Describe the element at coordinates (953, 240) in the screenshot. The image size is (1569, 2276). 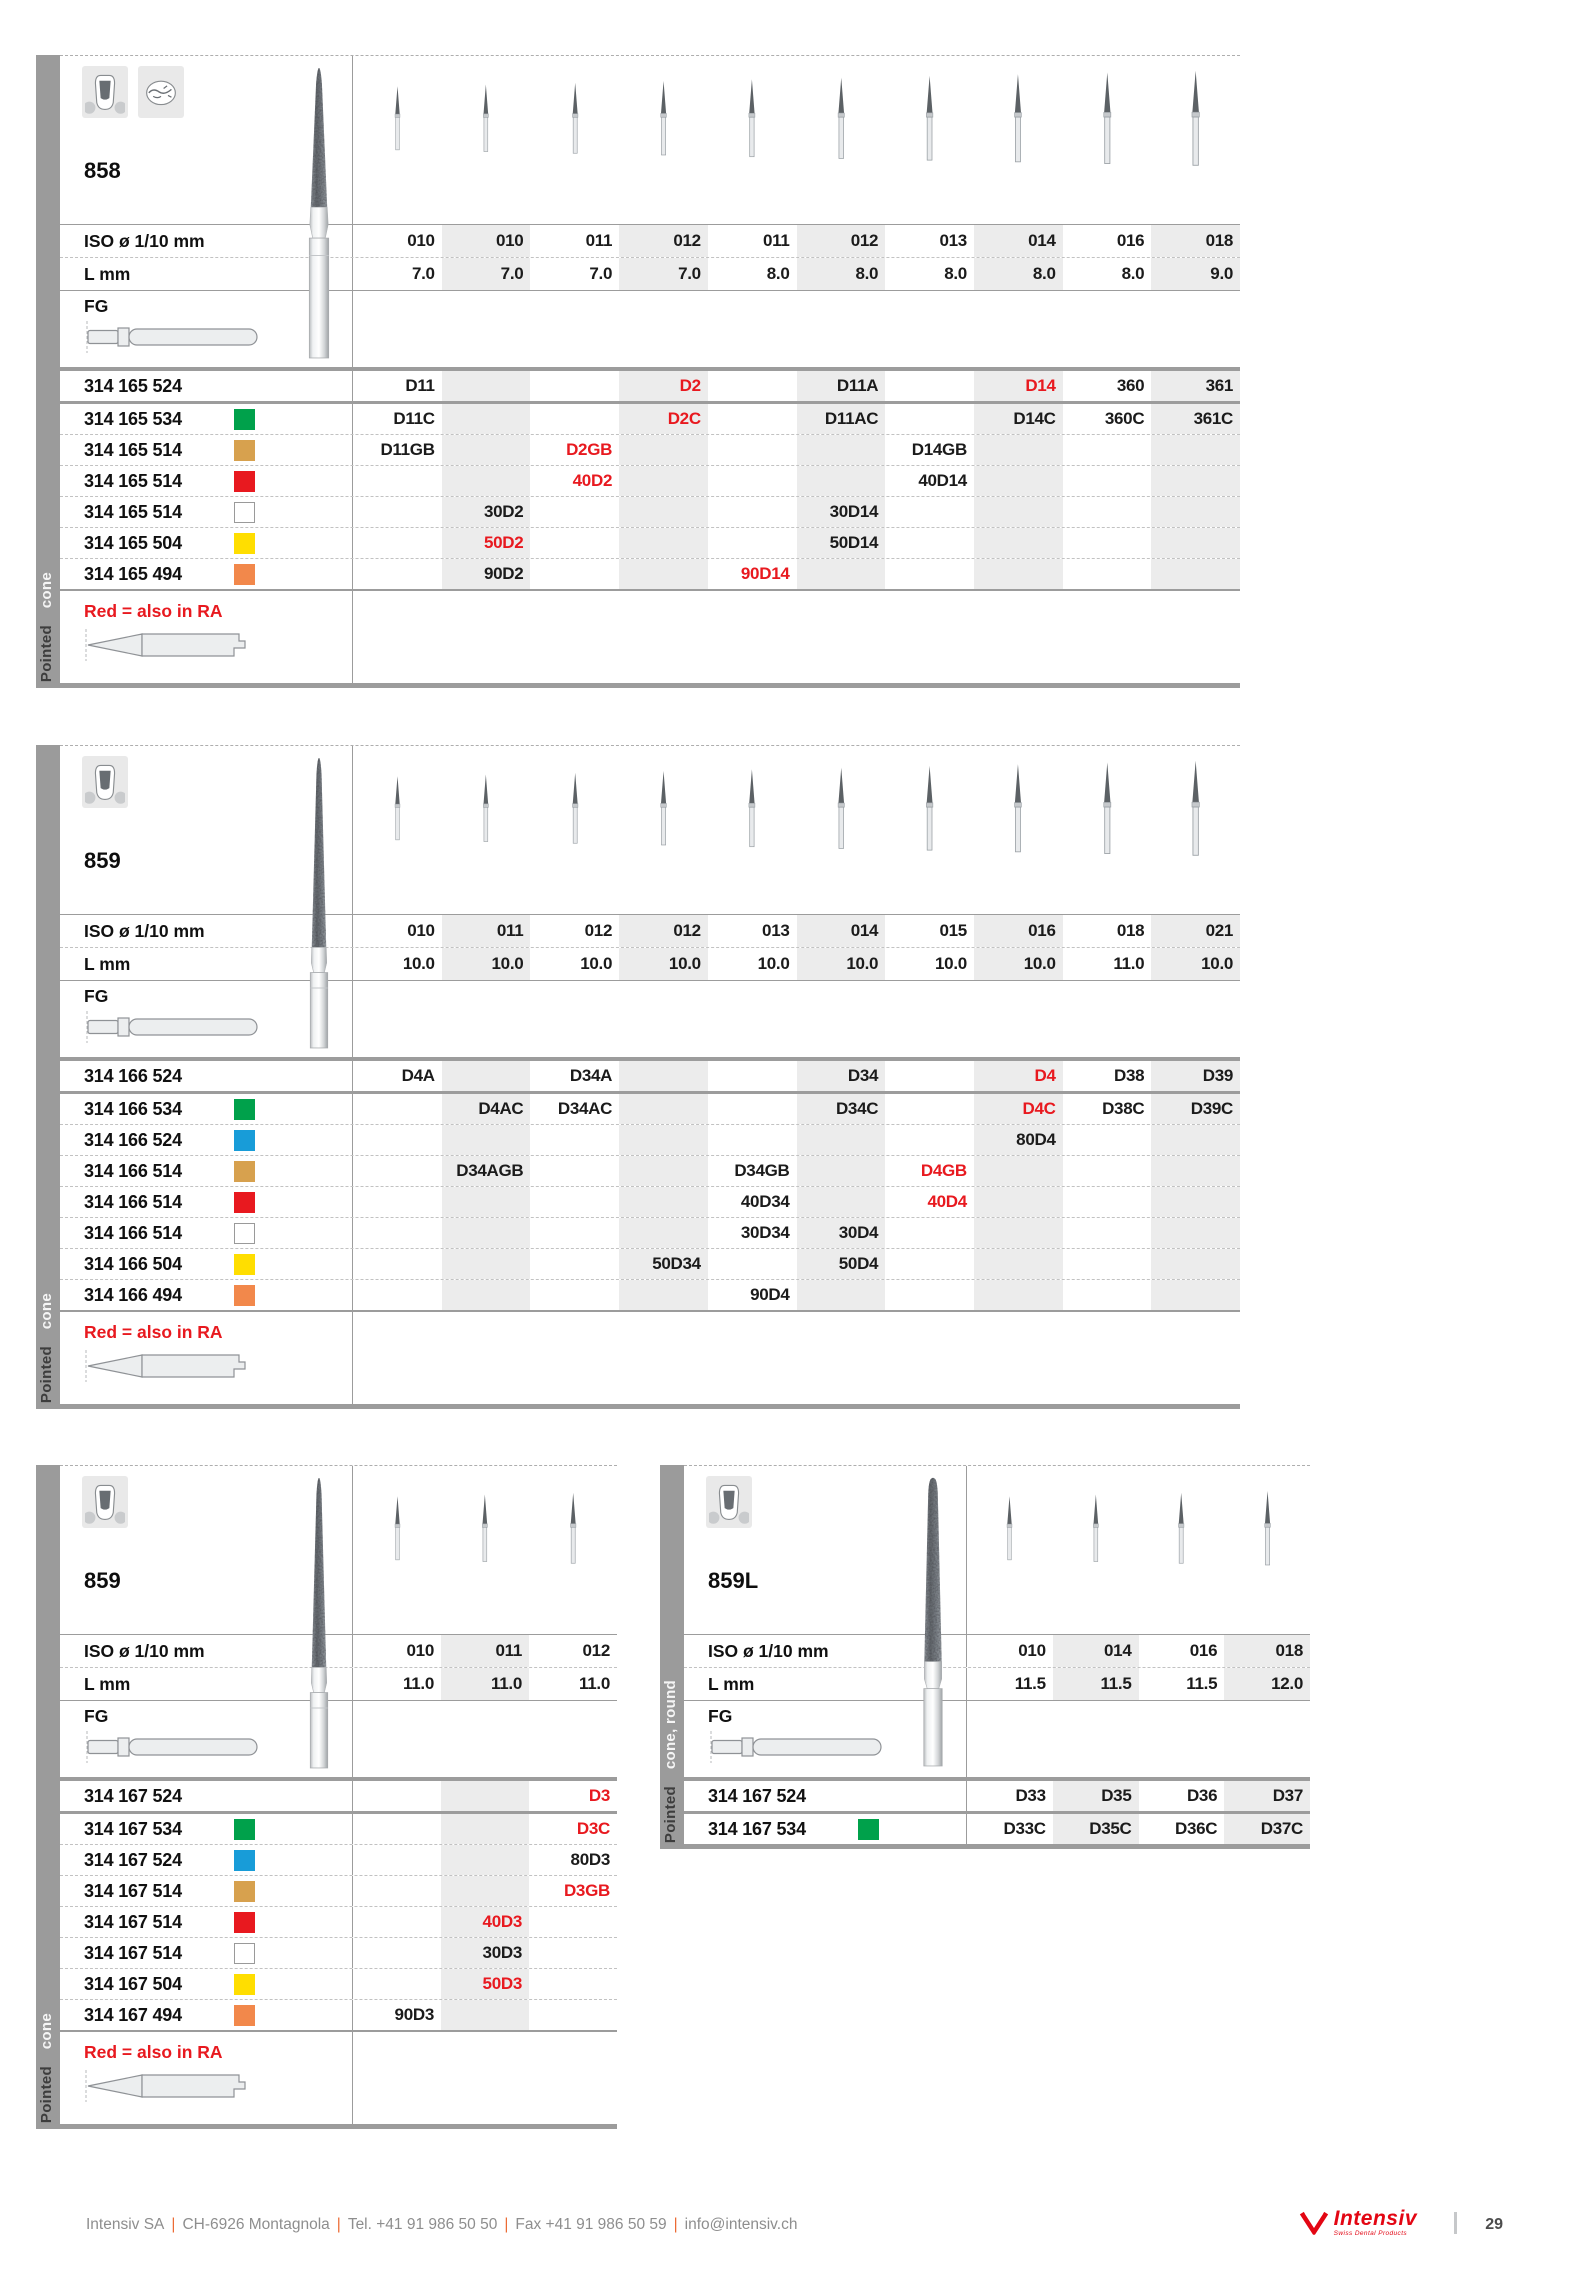
I see `iso-value-cell: 013` at that location.